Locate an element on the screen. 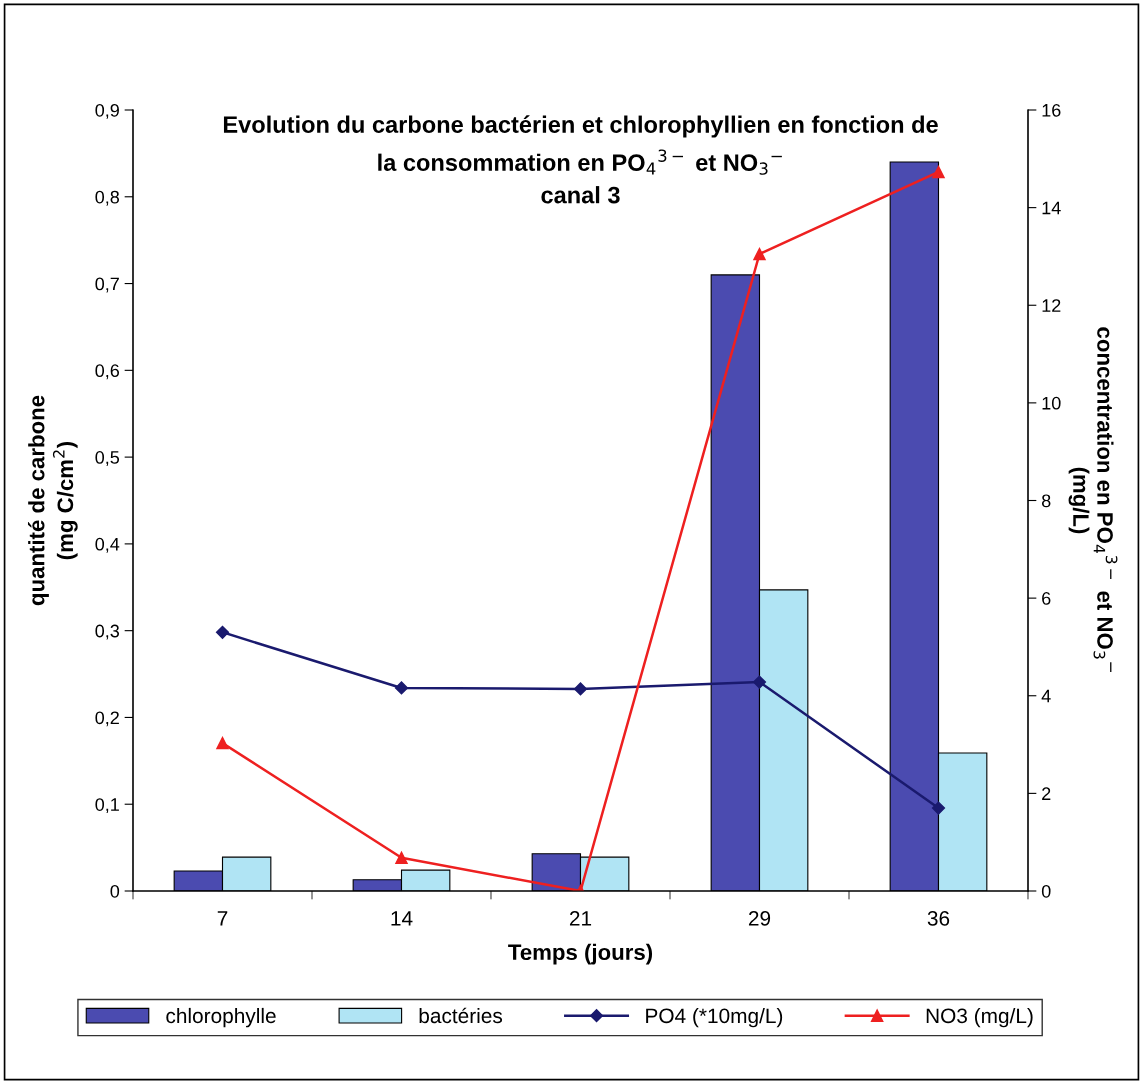  y-axis-title: quantité de carbone (mg C/cm$^{2}$) is located at coordinates (52, 500).